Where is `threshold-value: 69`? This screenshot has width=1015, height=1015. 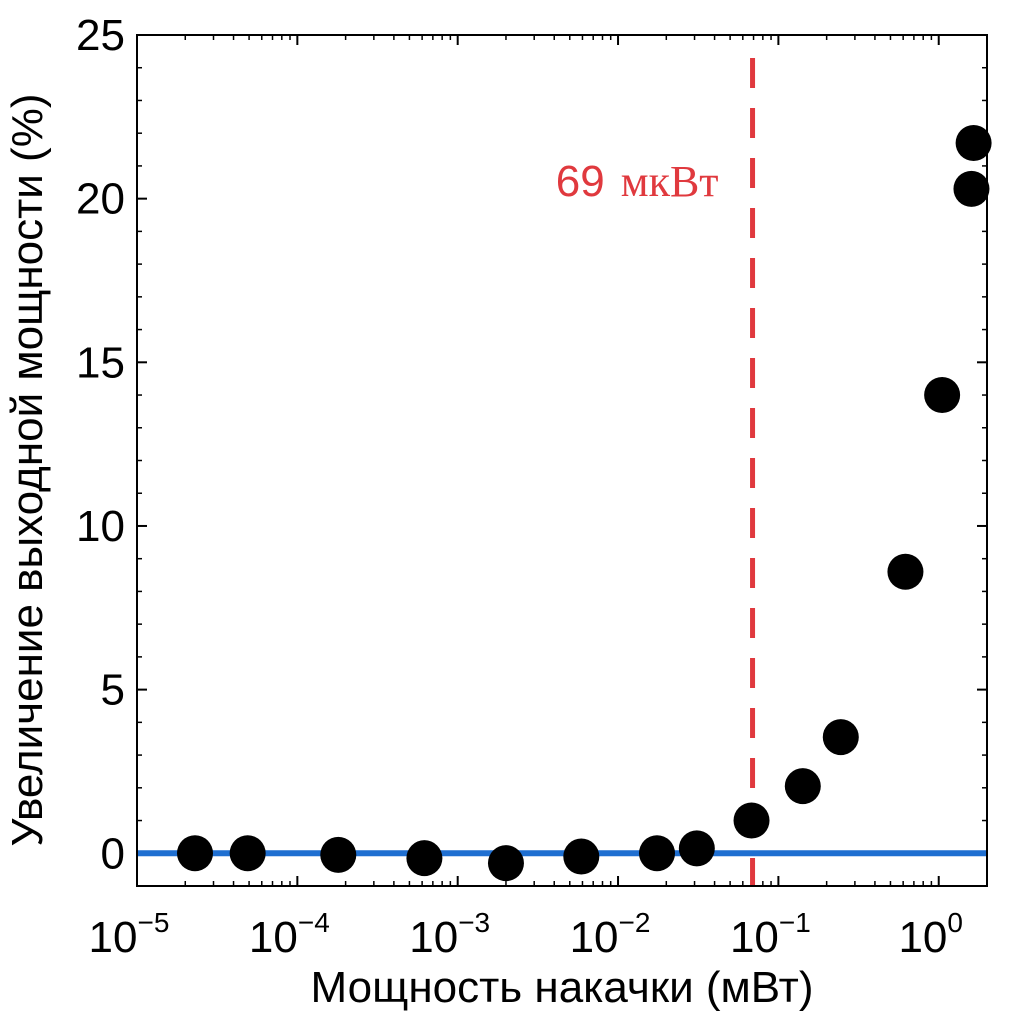
threshold-value: 69 is located at coordinates (580, 181).